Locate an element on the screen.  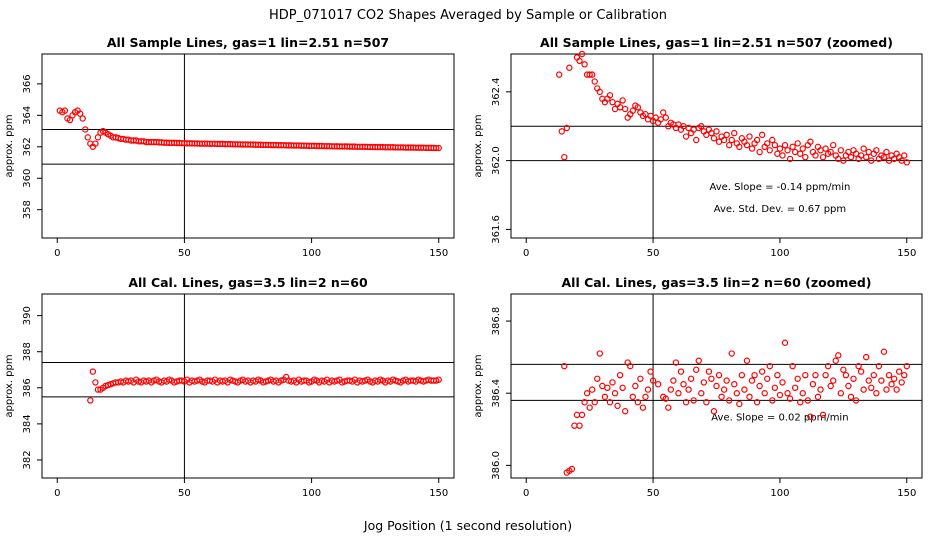
y-axis-label: approx. ppm is located at coordinates (478, 145).